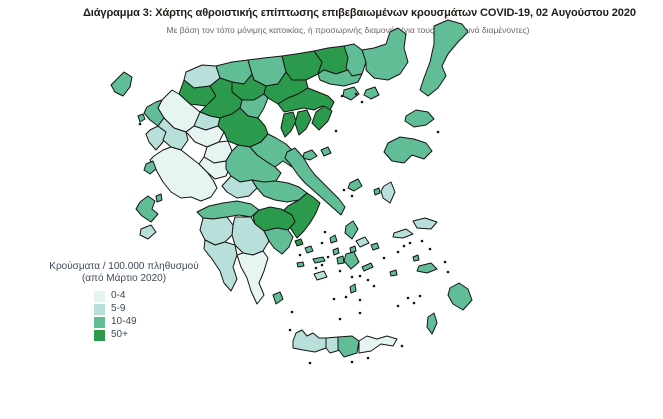 This screenshot has width=663, height=419. I want to click on legend-label: 10-49, so click(124, 322).